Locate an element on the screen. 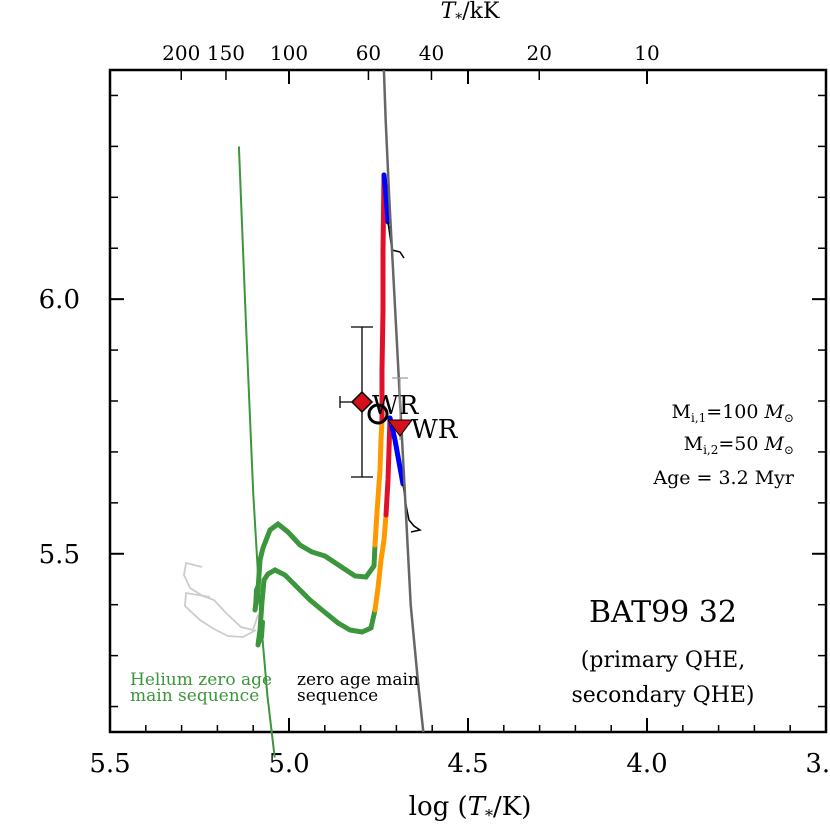 This screenshot has width=830, height=825. info-m1: Mi,1=100 M⊙ is located at coordinates (733, 413).